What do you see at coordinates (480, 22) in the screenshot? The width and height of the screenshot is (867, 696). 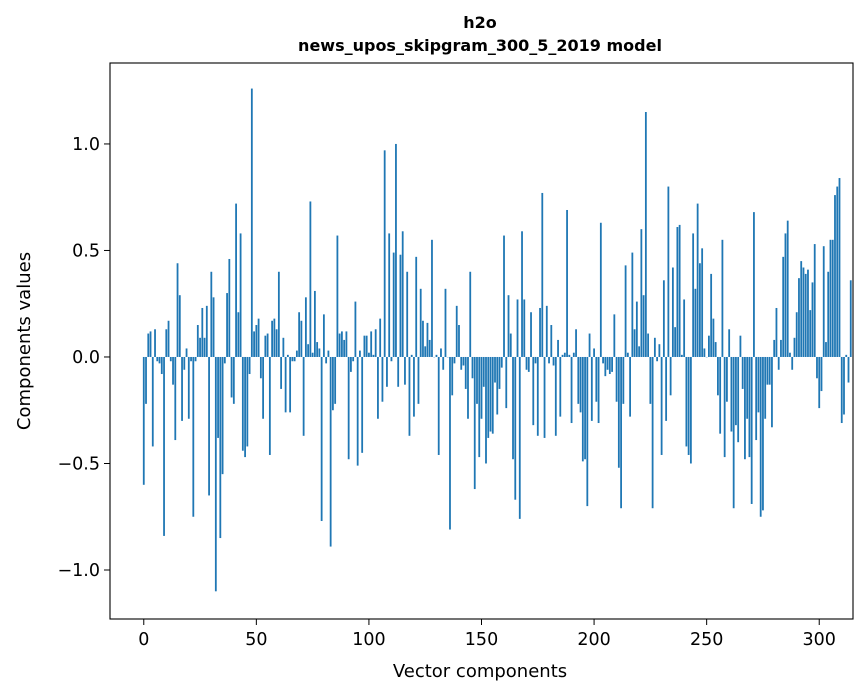 I see `chart-title: h2o` at bounding box center [480, 22].